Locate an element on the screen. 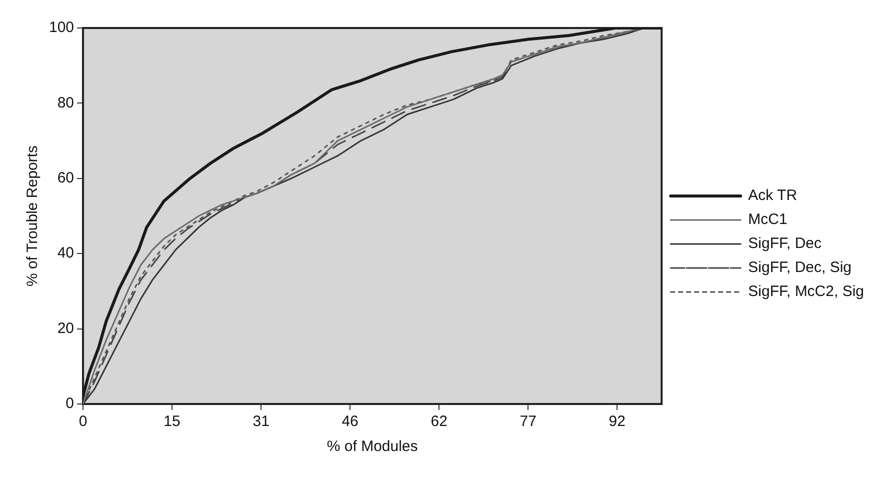 The width and height of the screenshot is (878, 480). x-tick-label: 15 is located at coordinates (172, 421).